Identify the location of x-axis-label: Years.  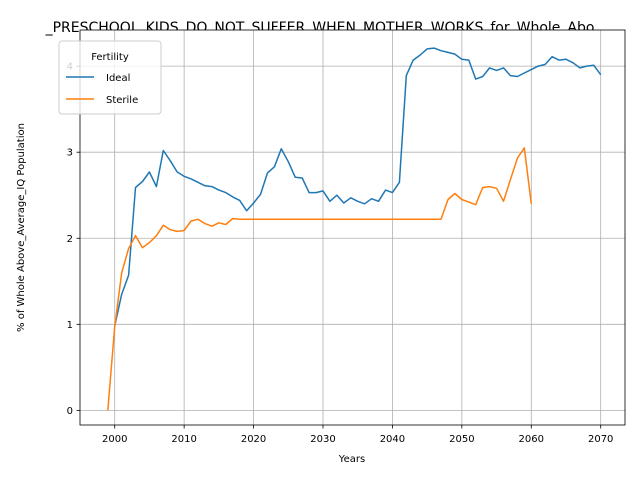
(351, 459).